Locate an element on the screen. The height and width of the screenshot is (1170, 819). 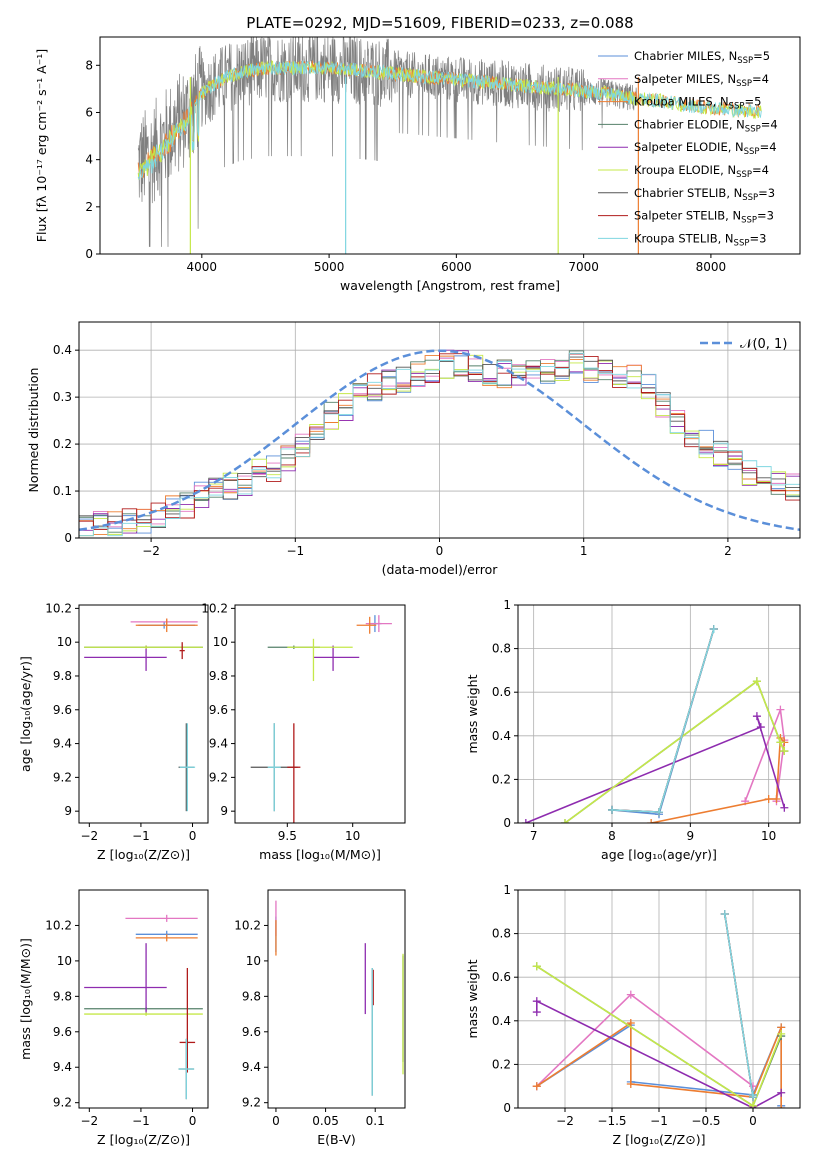
legend-label: Kroupa STELIB, NSSP=3 is located at coordinates (700, 239).